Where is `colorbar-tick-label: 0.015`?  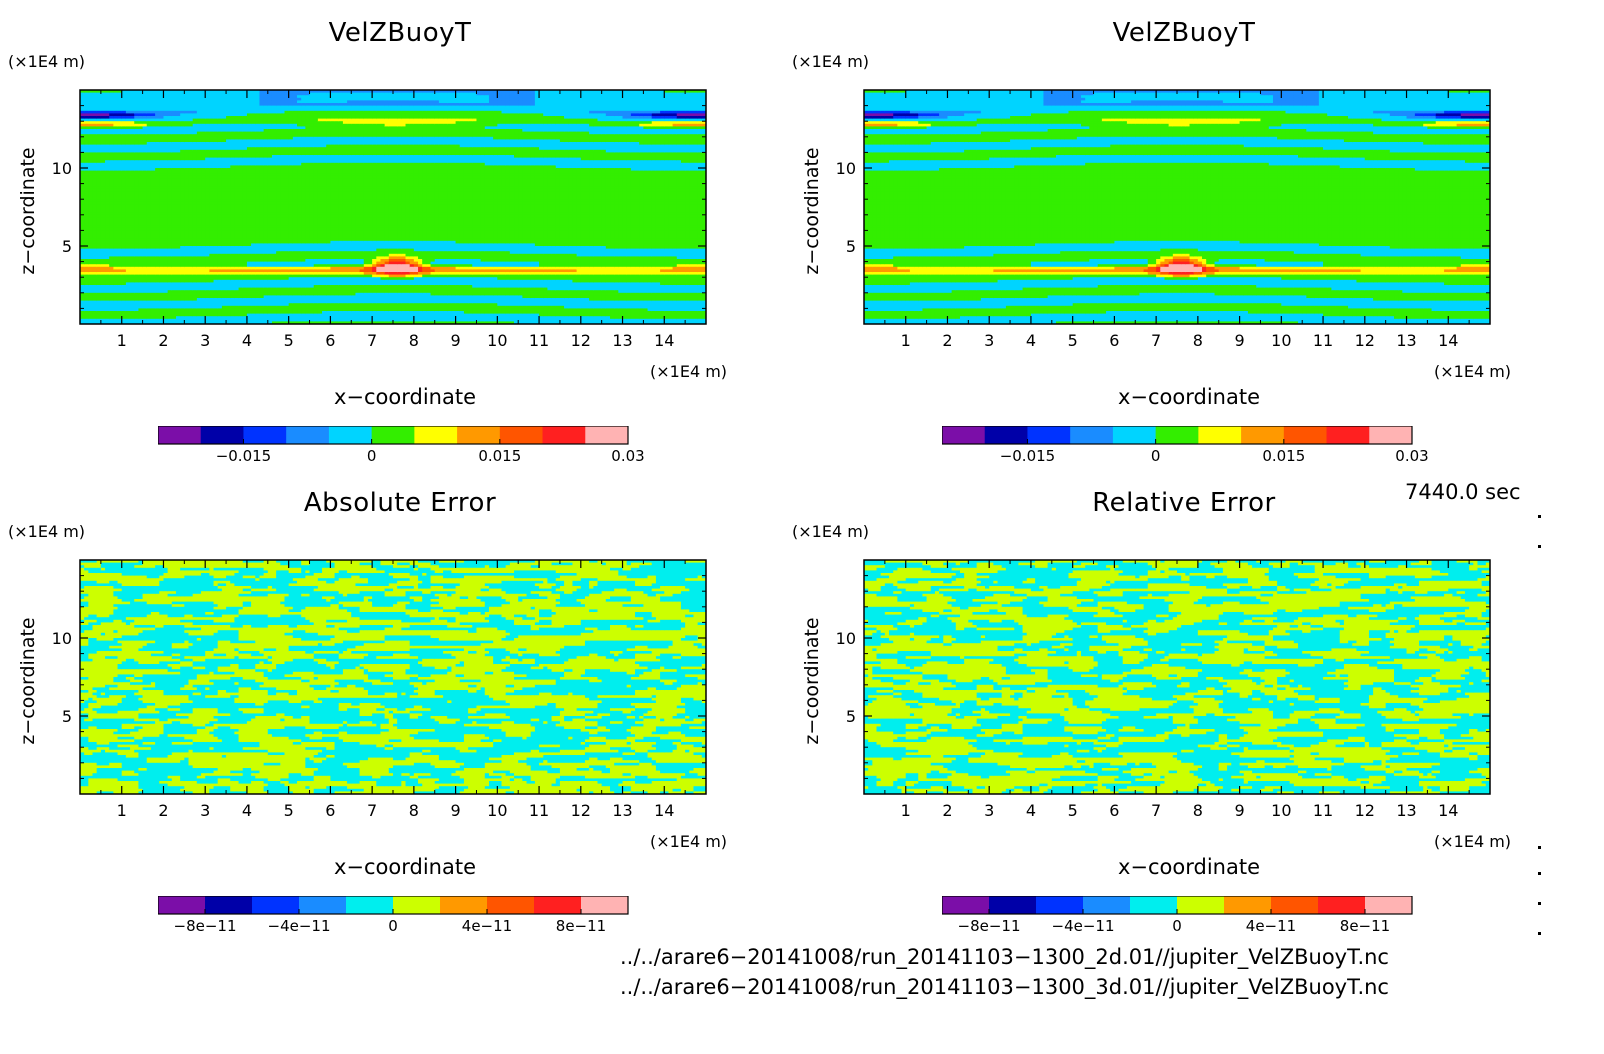 colorbar-tick-label: 0.015 is located at coordinates (1283, 456).